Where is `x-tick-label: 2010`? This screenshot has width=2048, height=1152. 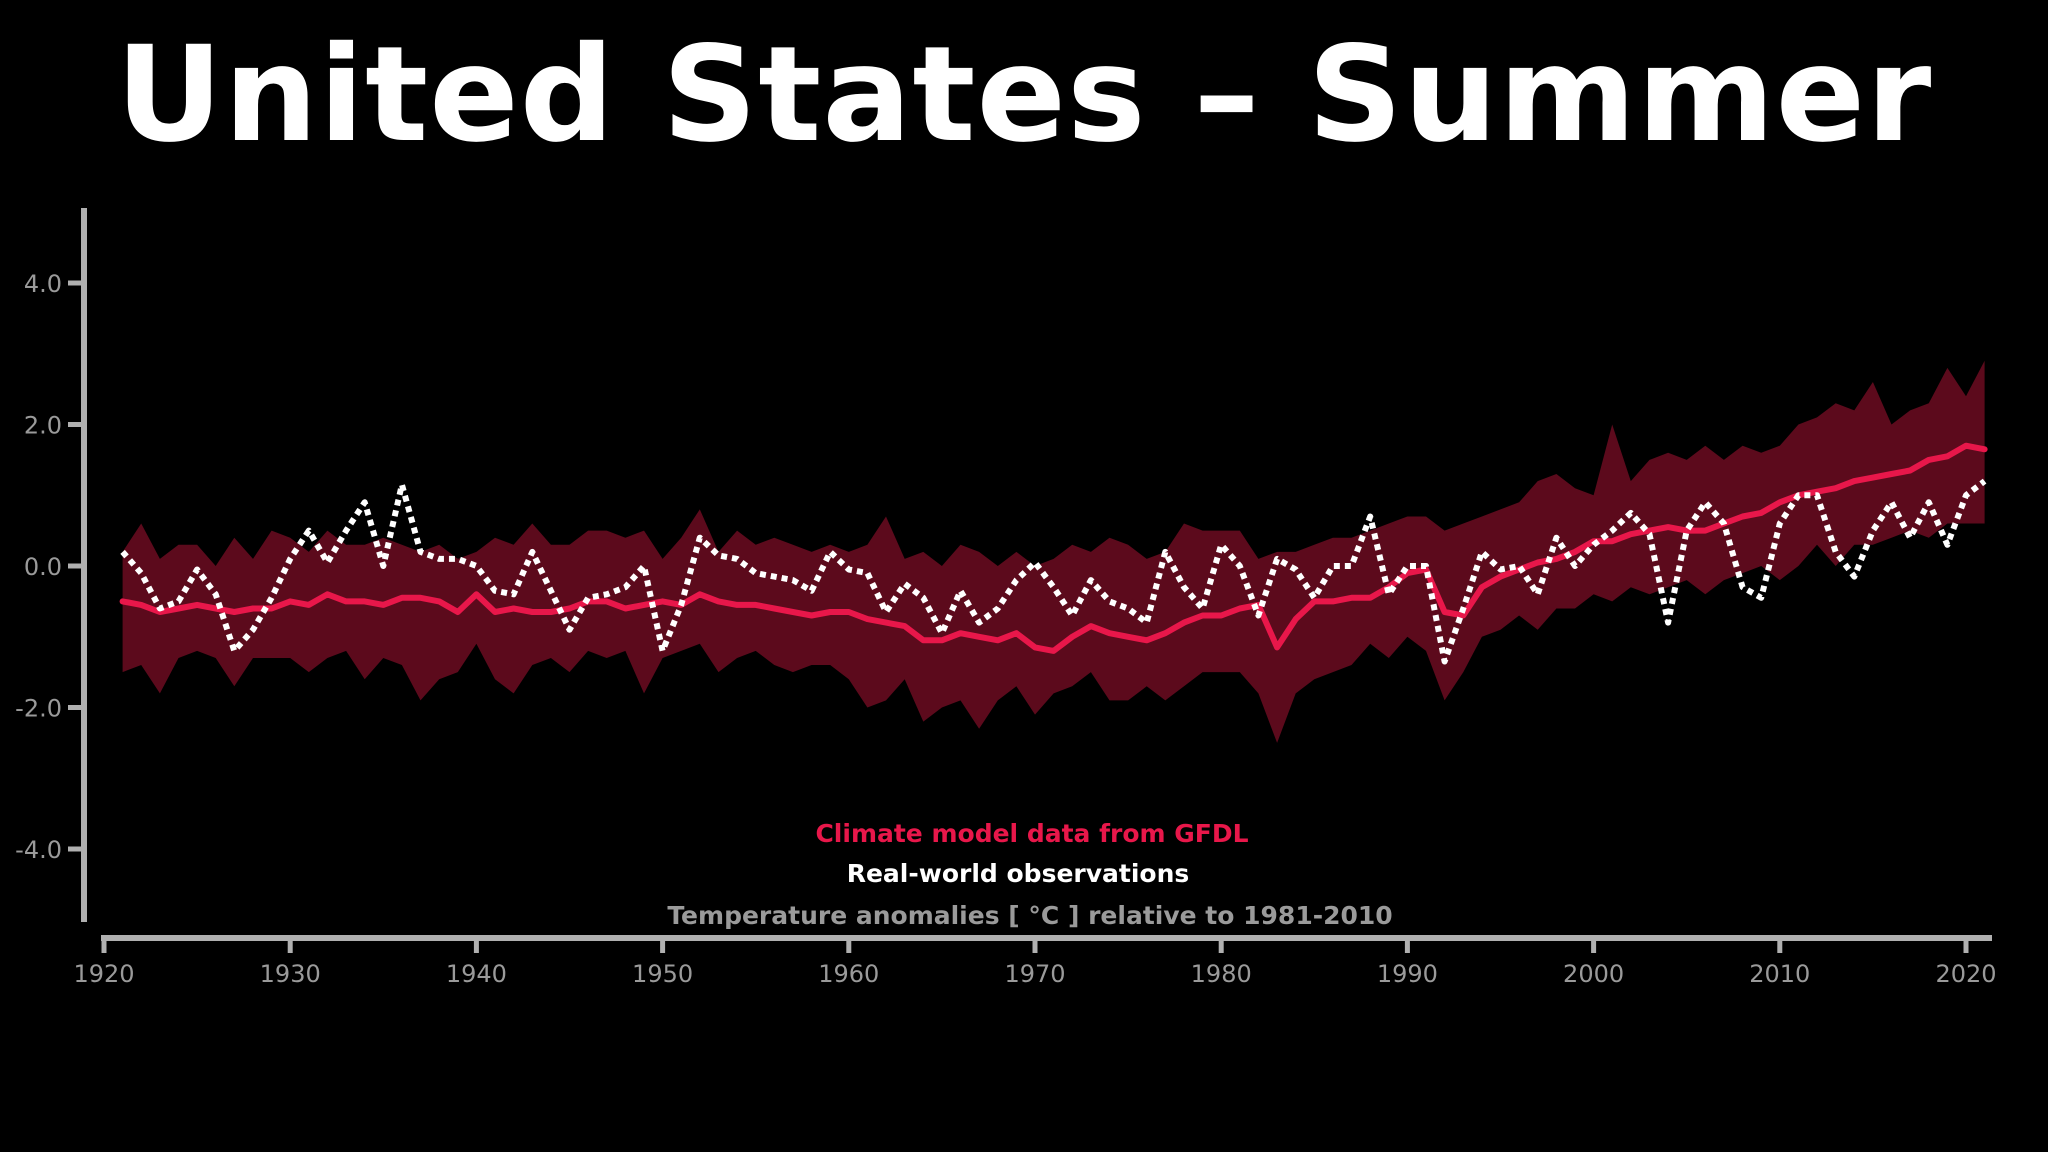
x-tick-label: 2010 is located at coordinates (1779, 974).